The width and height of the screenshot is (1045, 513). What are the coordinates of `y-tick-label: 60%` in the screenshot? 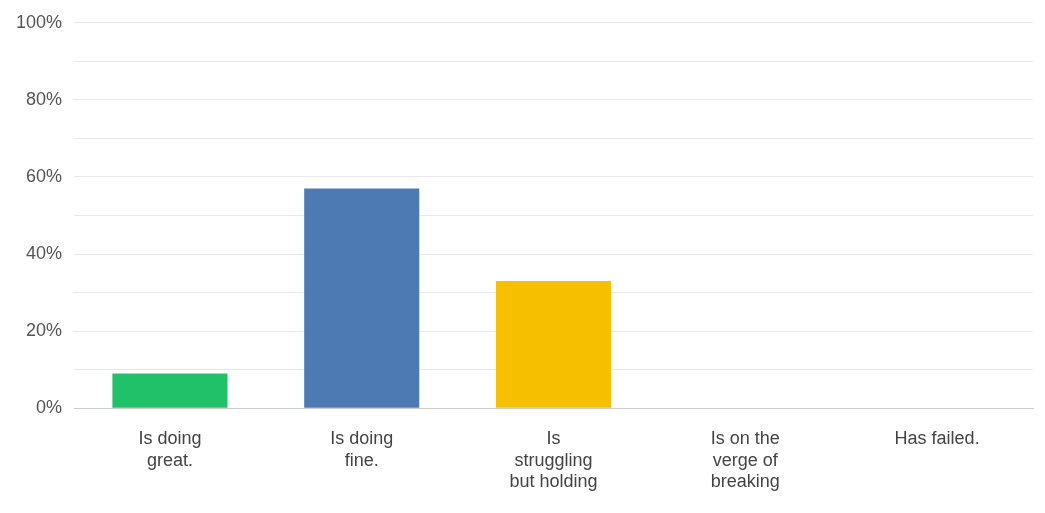 It's located at (44, 175).